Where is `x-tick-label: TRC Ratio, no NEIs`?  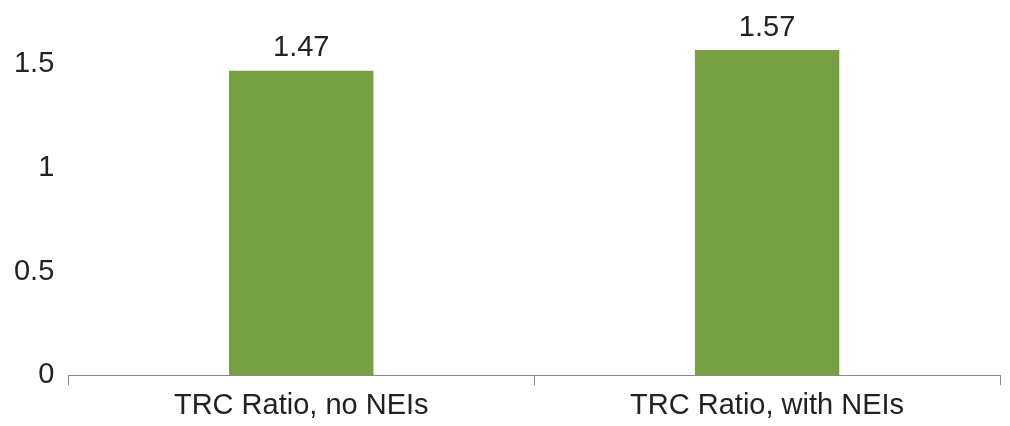
x-tick-label: TRC Ratio, no NEIs is located at coordinates (301, 403).